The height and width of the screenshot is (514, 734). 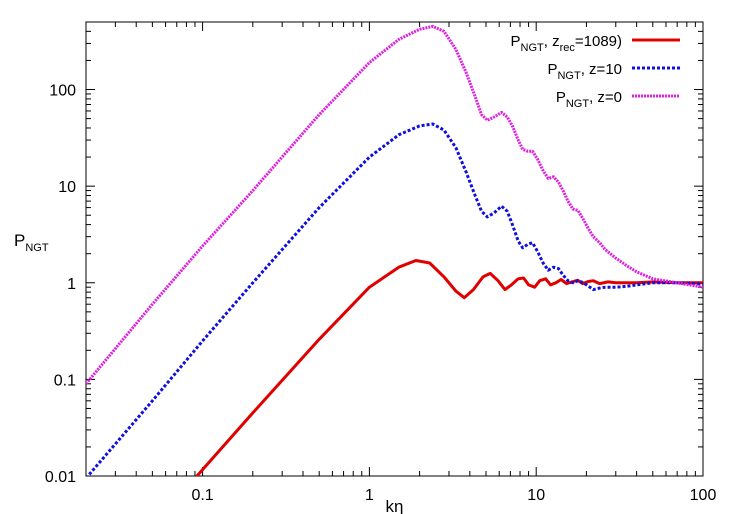 I want to click on legend-subscript: rec, so click(x=568, y=48).